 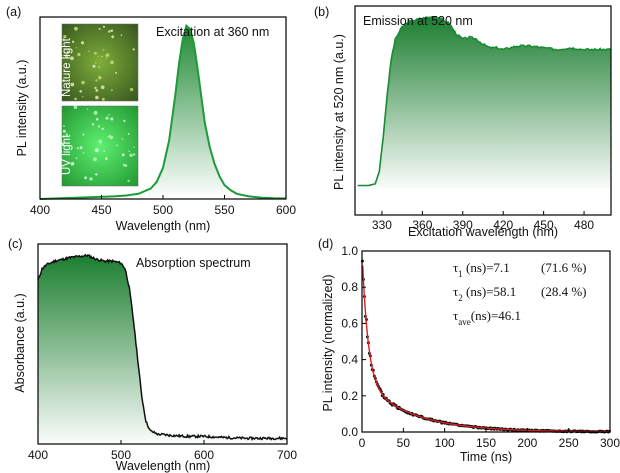 I want to click on panel-b-ylabel: PL intensity at 520 nm (a.u.), so click(x=339, y=112).